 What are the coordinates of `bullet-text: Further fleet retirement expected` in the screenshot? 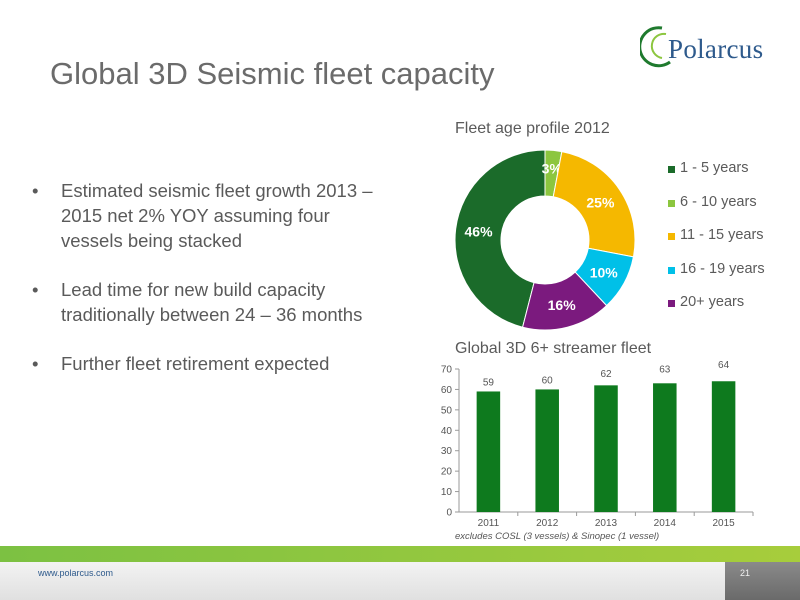 It's located at (195, 363).